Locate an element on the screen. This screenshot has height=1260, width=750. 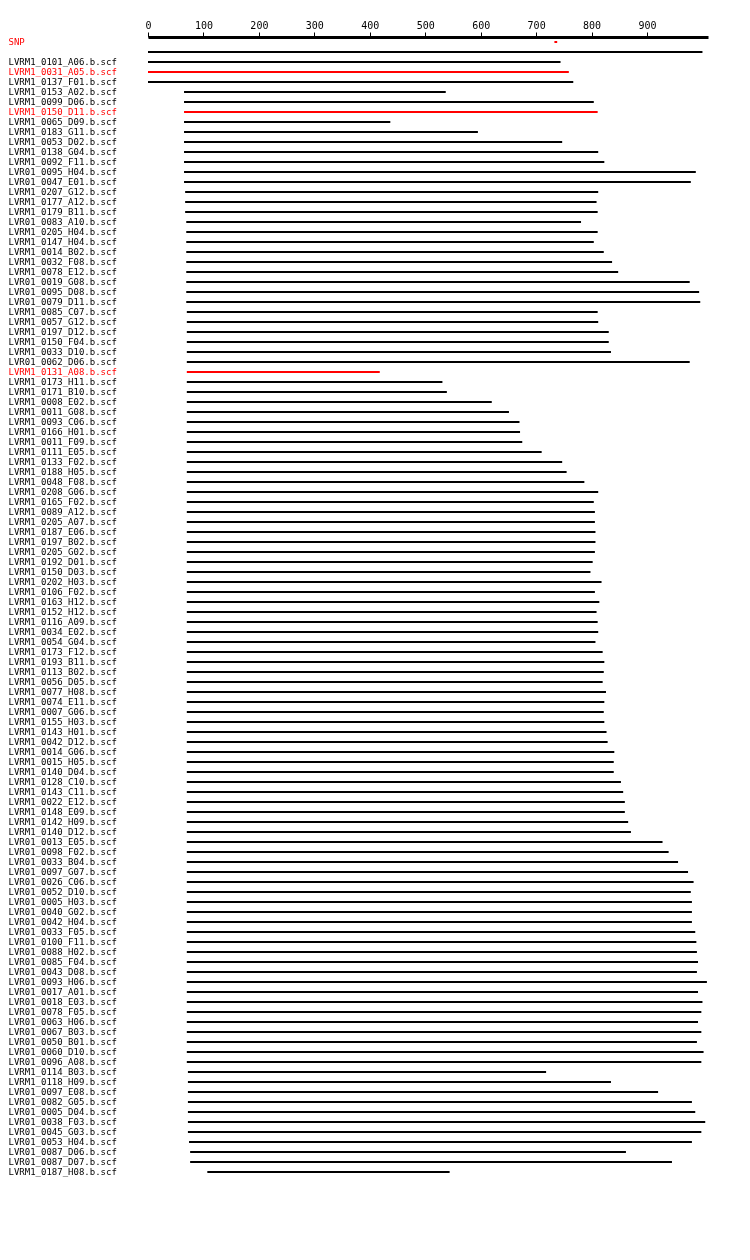
y-tick-label: LVRM1_0077_H08.b.scf is located at coordinates (62, 692).